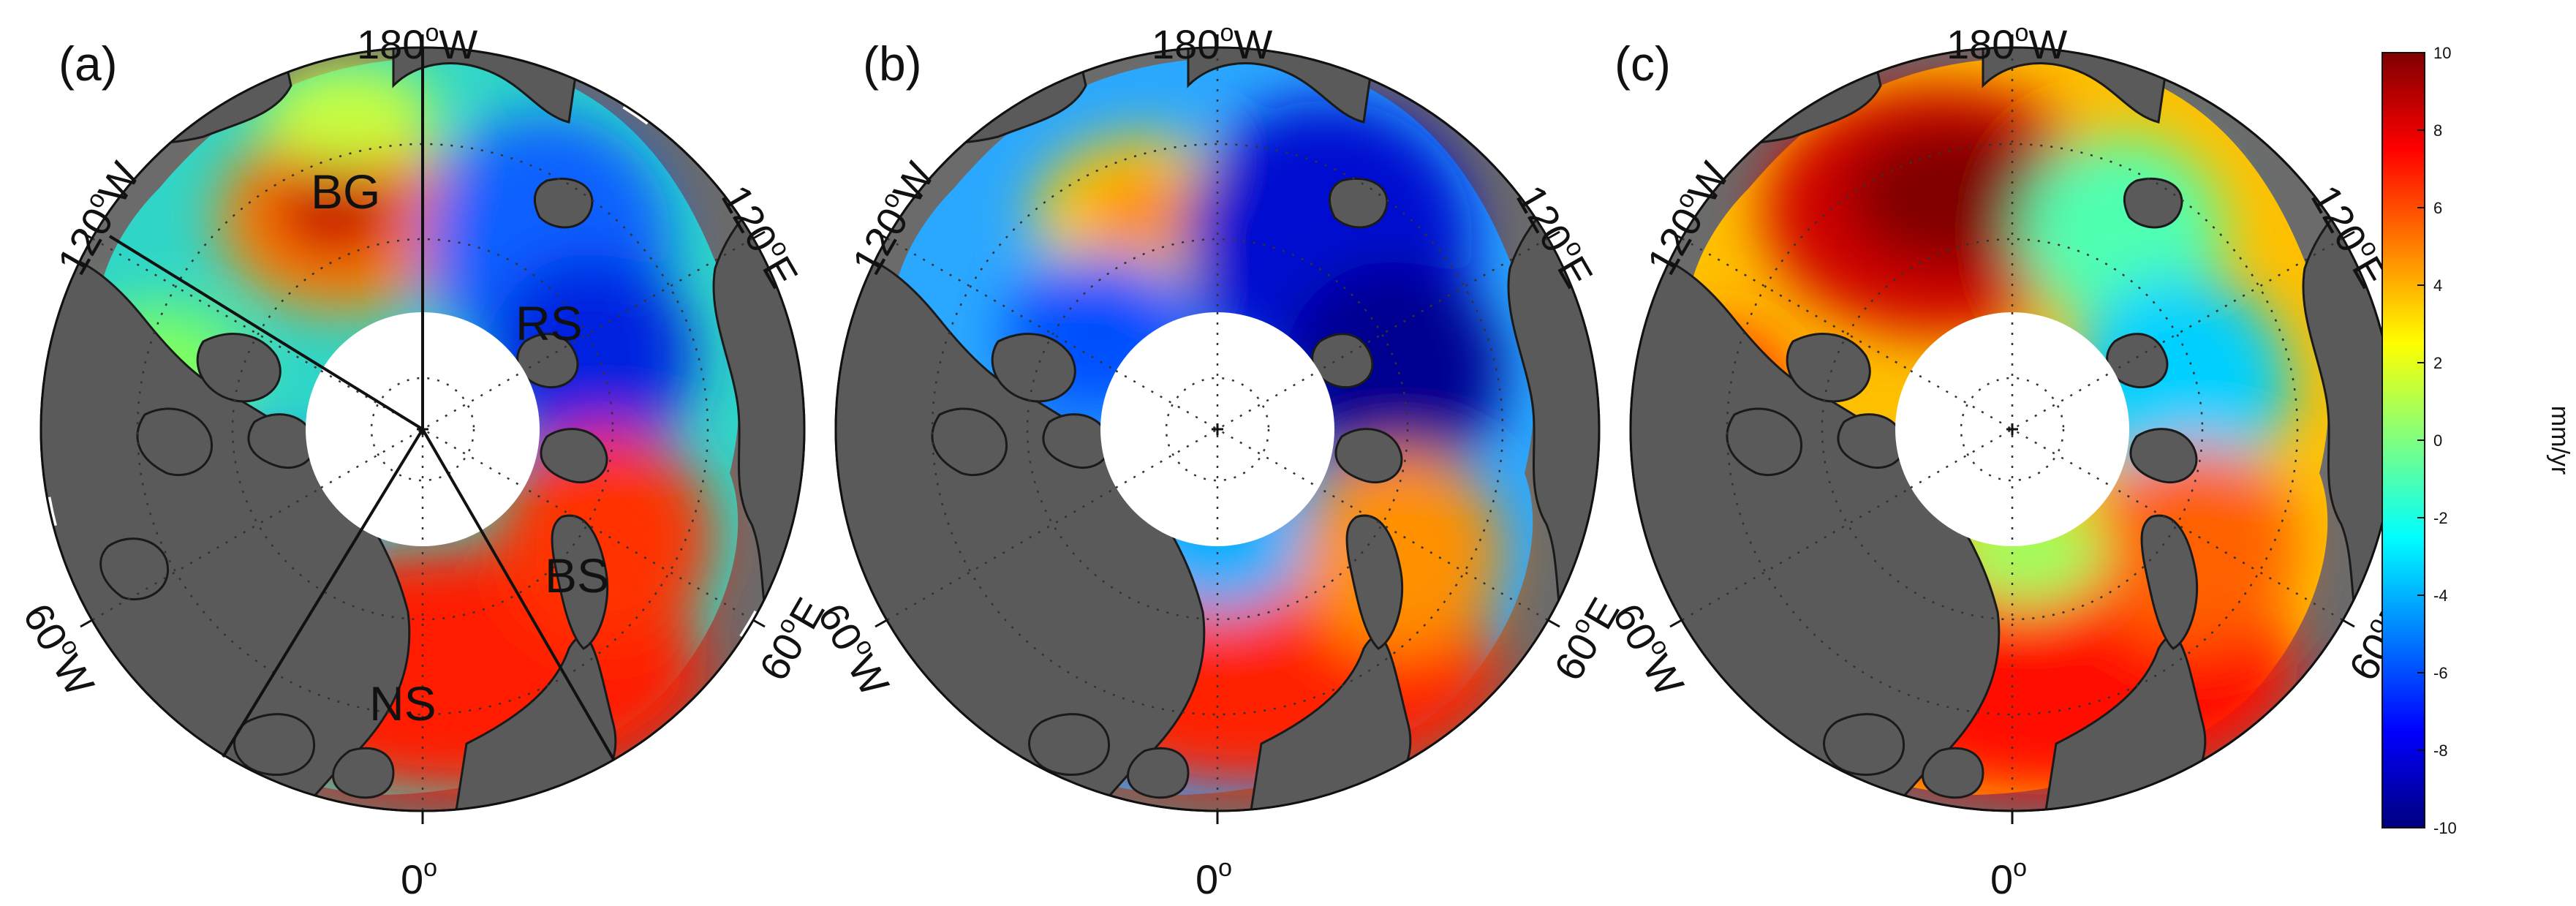 Image resolution: width=2576 pixels, height=906 pixels. What do you see at coordinates (577, 575) in the screenshot?
I see `region-label-bs: BS` at bounding box center [577, 575].